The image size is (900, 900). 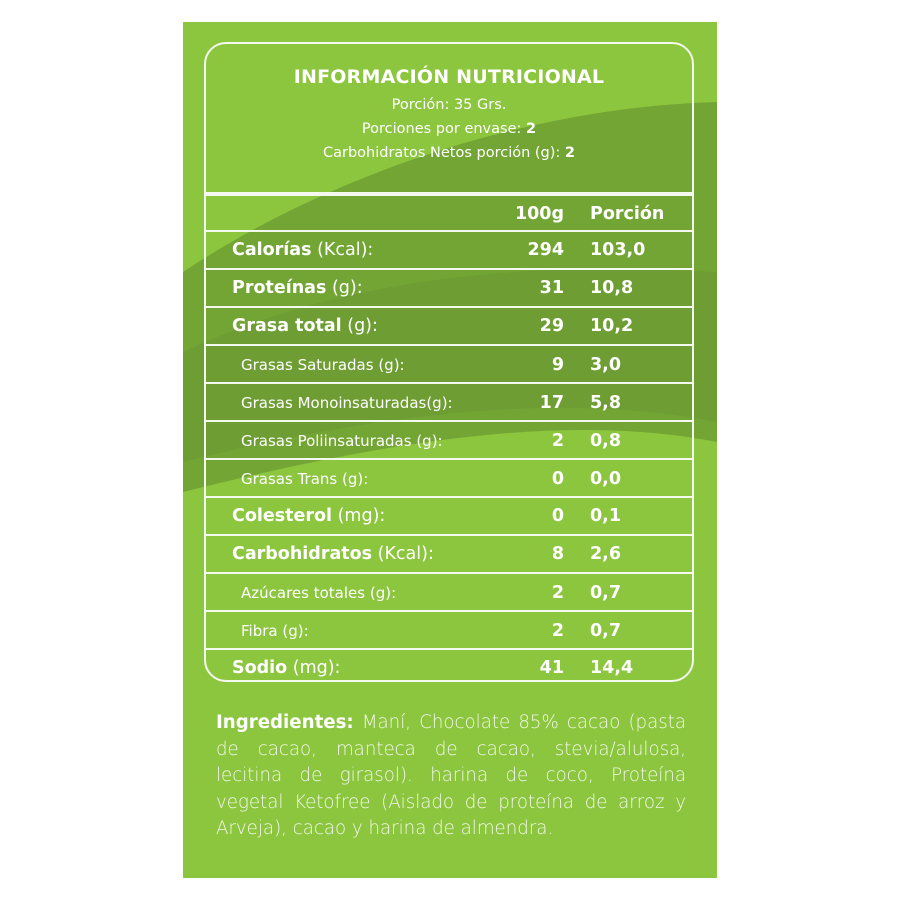 What do you see at coordinates (449, 249) in the screenshot?
I see `table-row: Calorías (Kcal): 294 103,0` at bounding box center [449, 249].